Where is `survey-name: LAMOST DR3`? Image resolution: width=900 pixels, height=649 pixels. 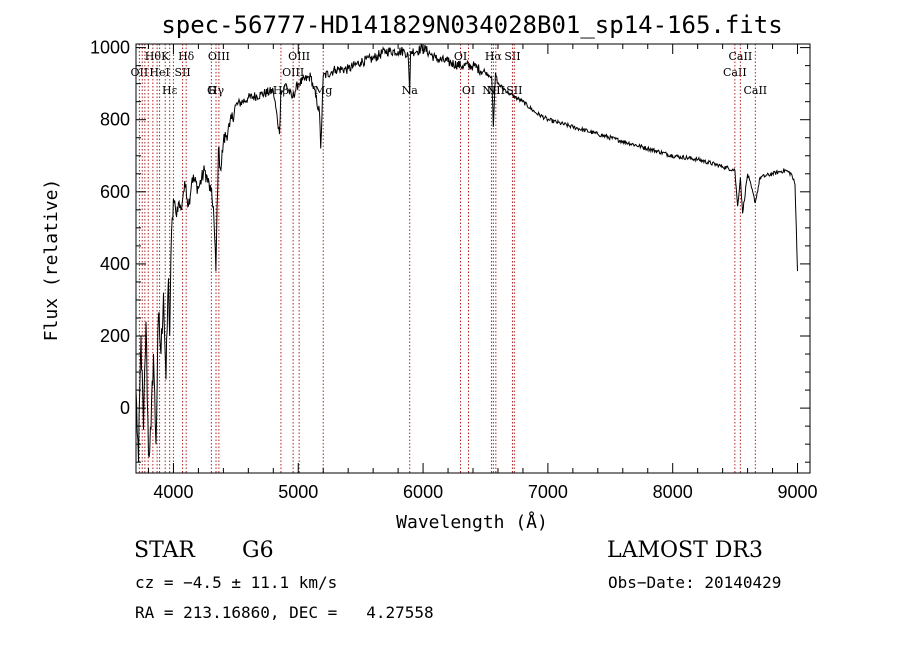 survey-name: LAMOST DR3 is located at coordinates (685, 550).